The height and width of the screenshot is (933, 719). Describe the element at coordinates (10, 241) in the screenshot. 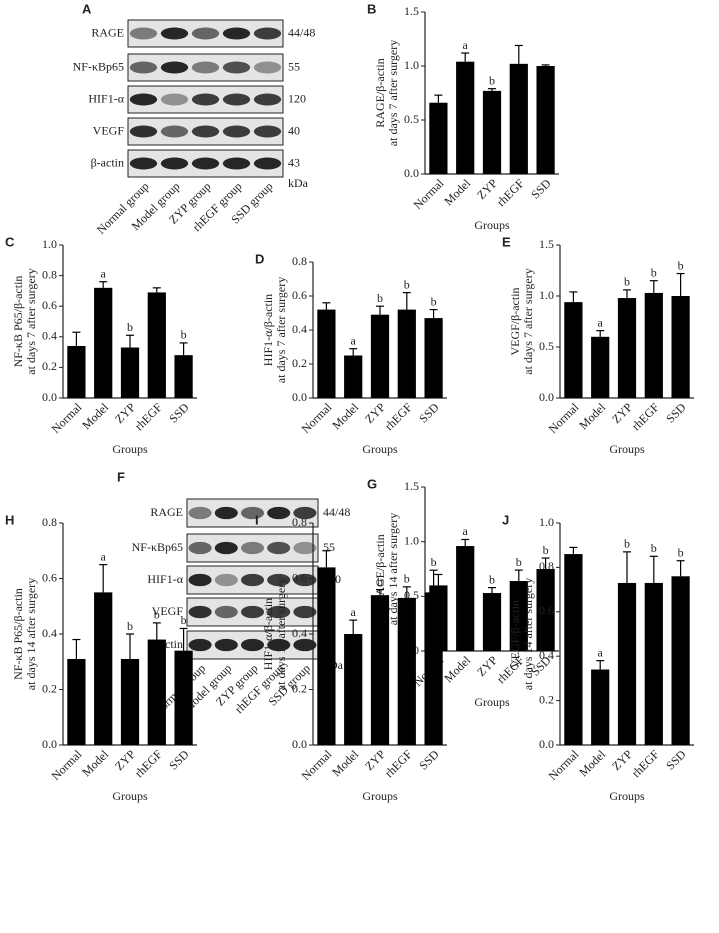

I see `panel-letter: C` at that location.